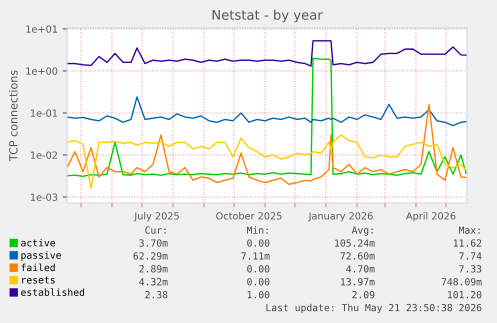 This screenshot has width=497, height=323. Describe the element at coordinates (257, 230) in the screenshot. I see `text: Min:` at that location.